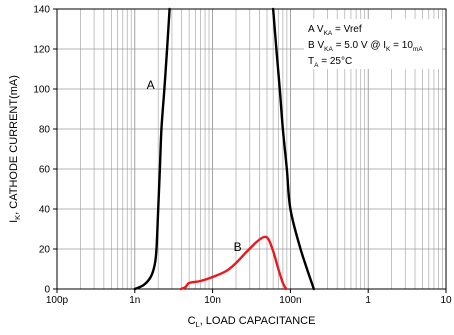  What do you see at coordinates (368, 300) in the screenshot?
I see `x-tick-label: 1` at bounding box center [368, 300].